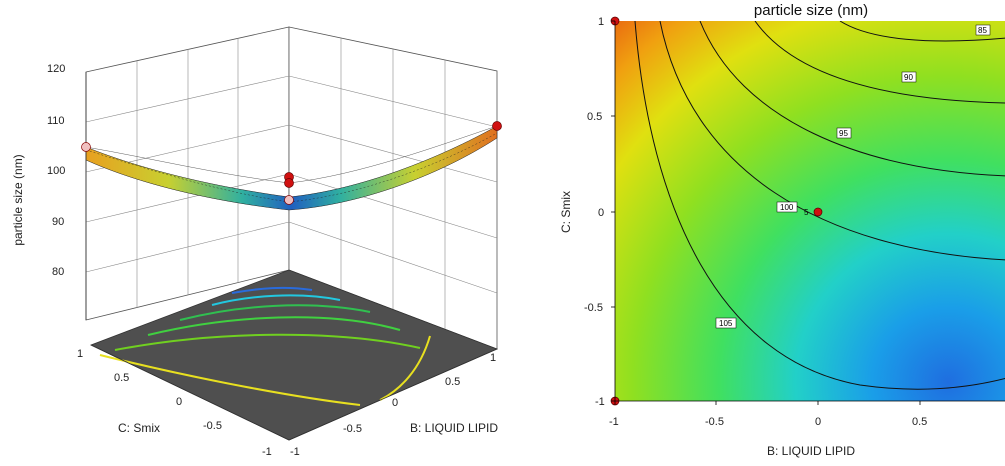  I want to click on z-tick: 110, so click(56, 121).